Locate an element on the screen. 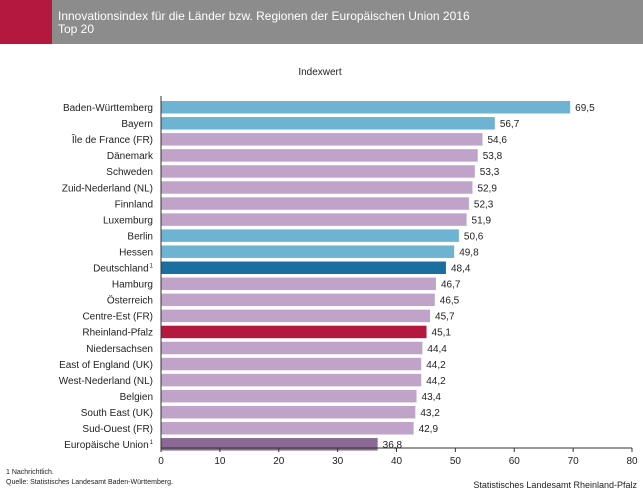 Image resolution: width=643 pixels, height=498 pixels. x-tick-label: 60 is located at coordinates (515, 461).